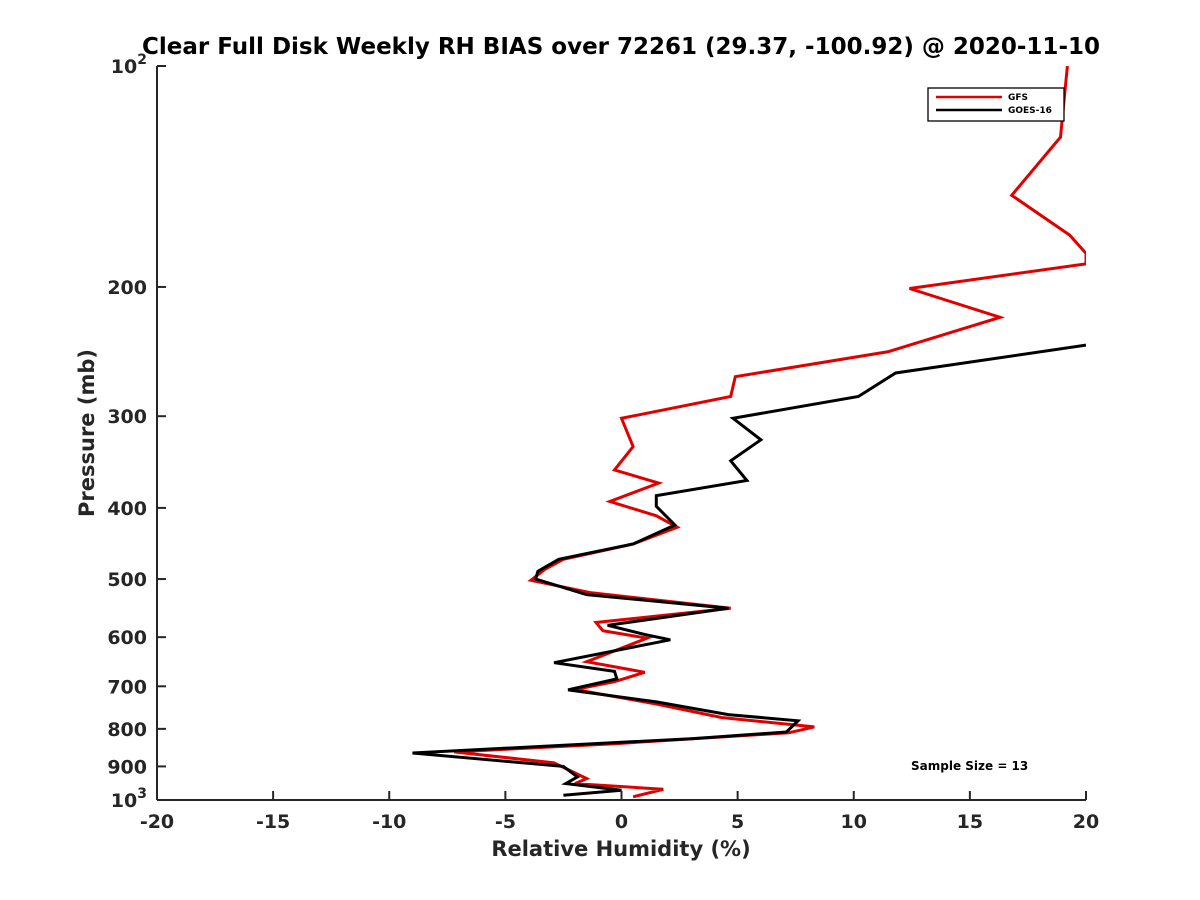  I want to click on x-axis-label: Relative Humidity (%), so click(620, 849).